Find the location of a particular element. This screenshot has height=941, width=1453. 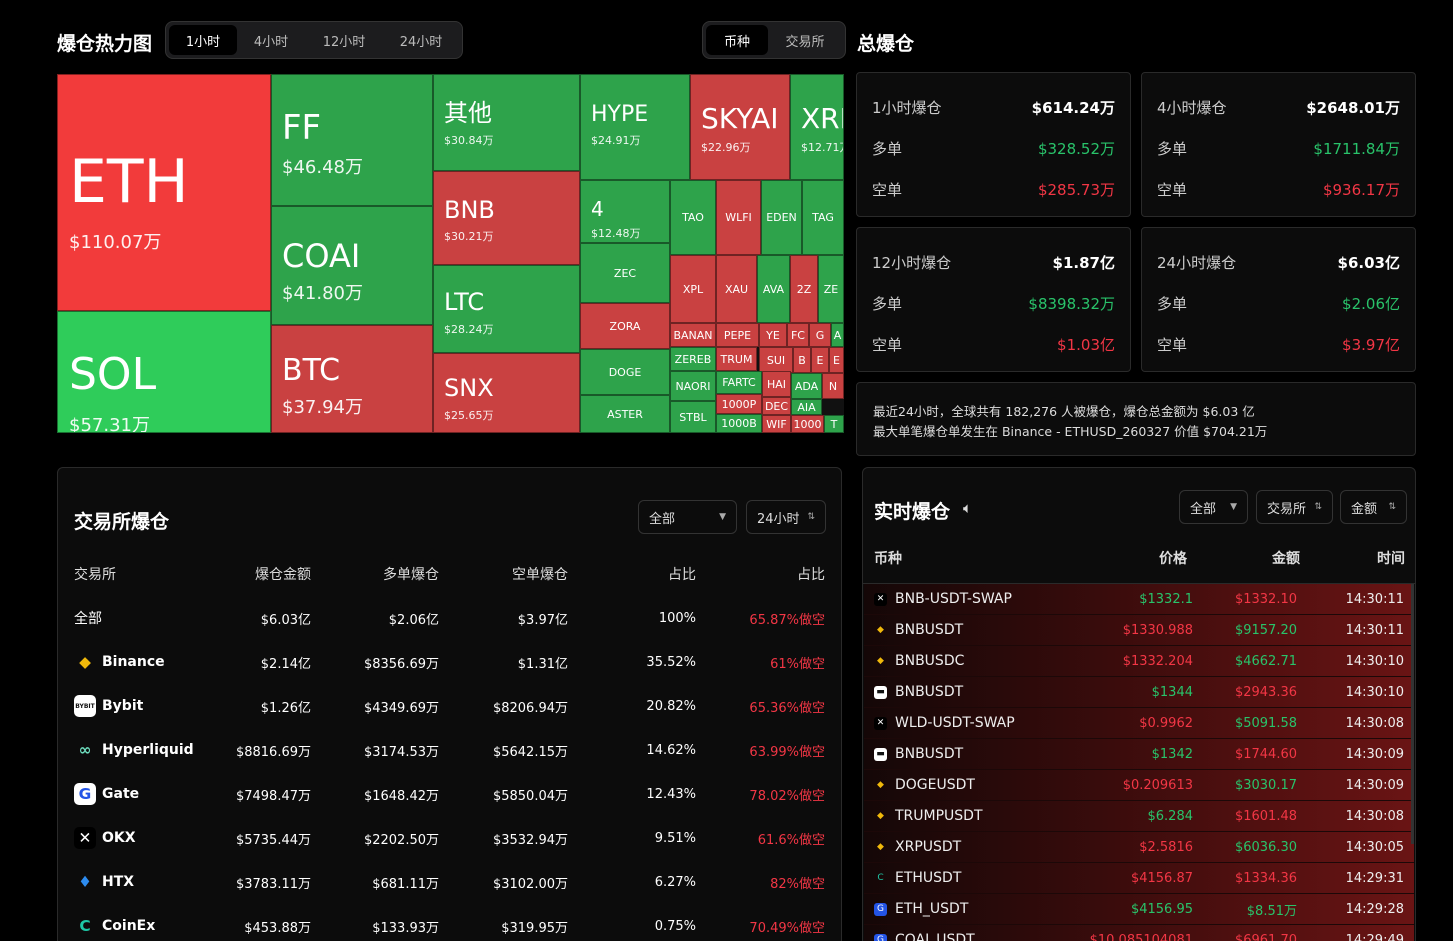

treemap-small-block: AIA is located at coordinates (806, 407).